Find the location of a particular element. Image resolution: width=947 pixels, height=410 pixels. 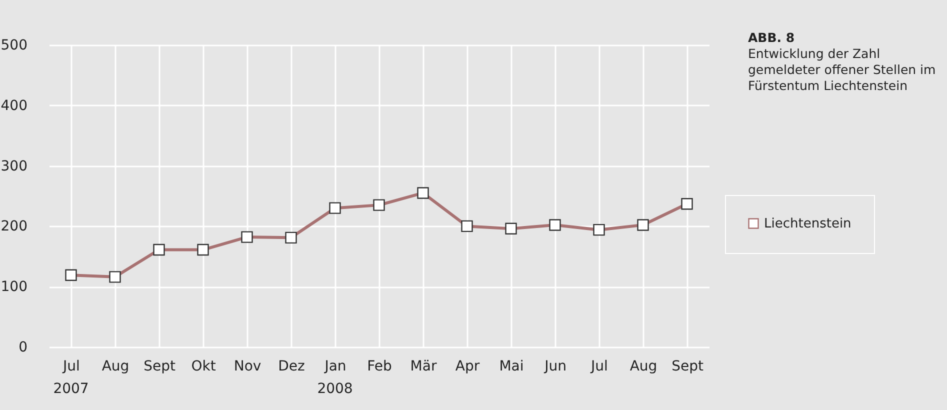

text: 2007 is located at coordinates (71, 389).